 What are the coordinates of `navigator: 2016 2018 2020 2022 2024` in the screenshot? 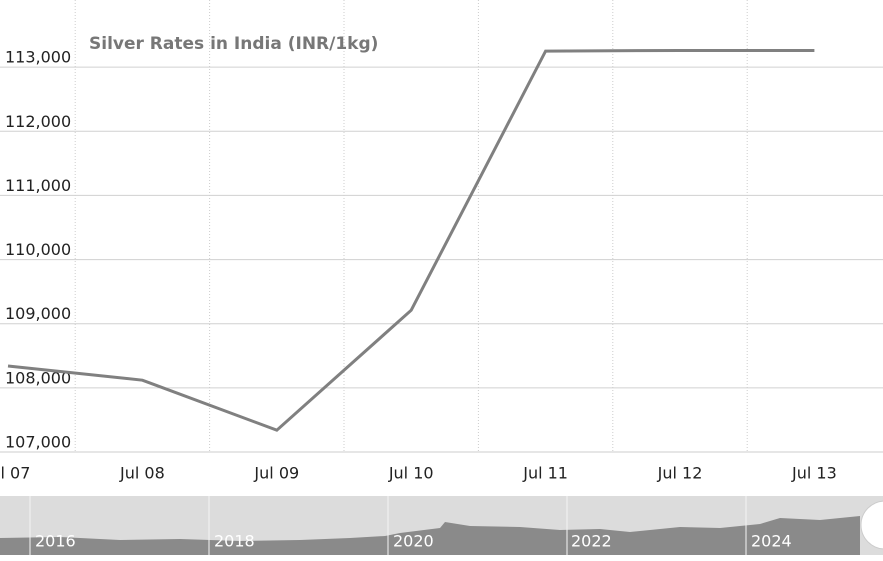 It's located at (441, 525).